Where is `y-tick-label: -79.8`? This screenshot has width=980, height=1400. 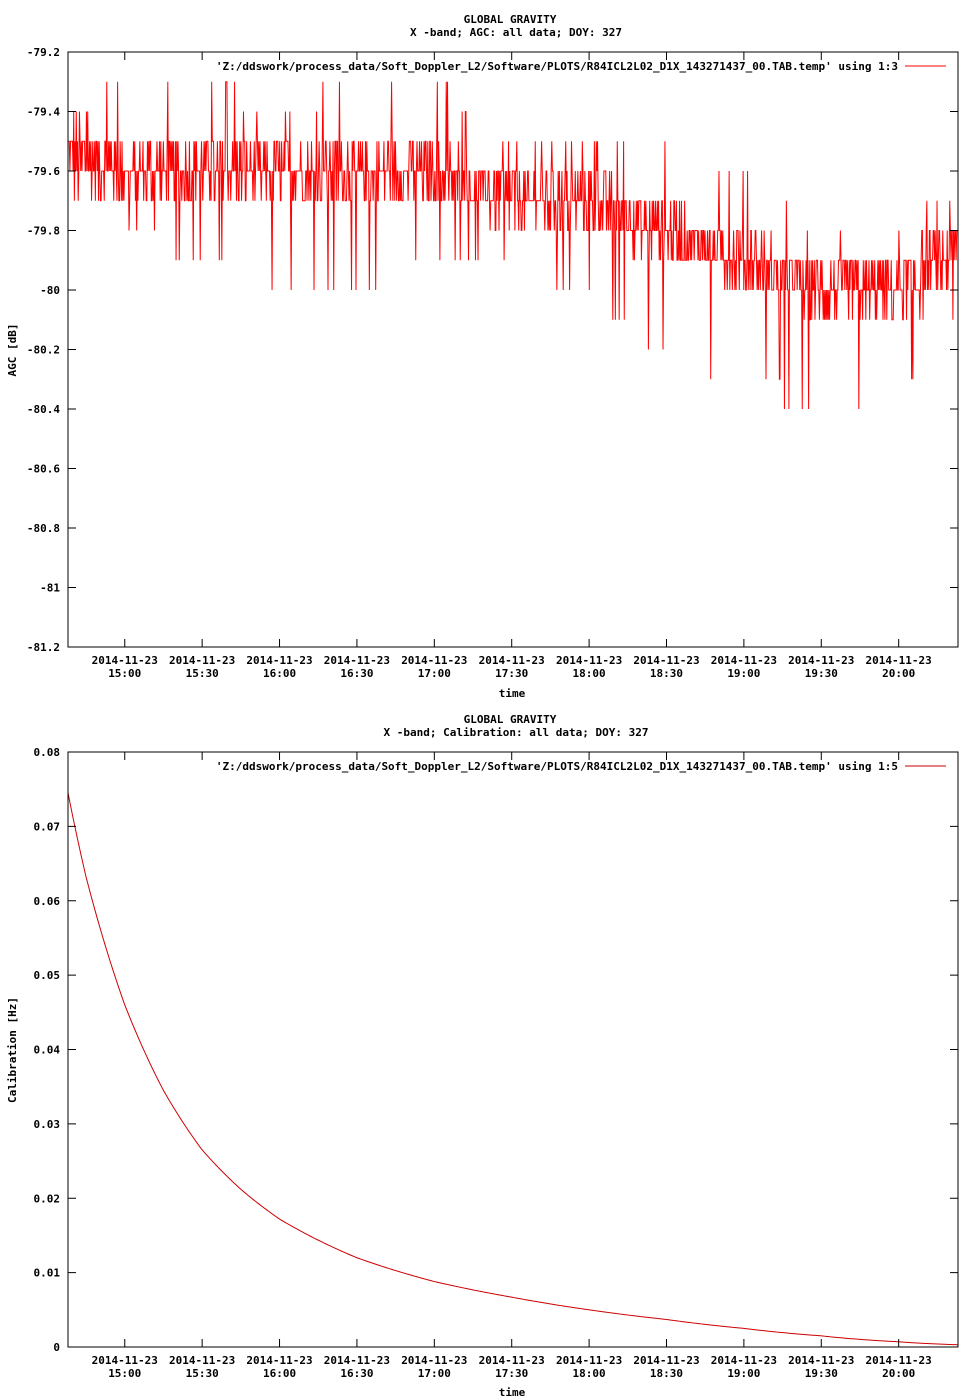
y-tick-label: -79.8 is located at coordinates (43, 231).